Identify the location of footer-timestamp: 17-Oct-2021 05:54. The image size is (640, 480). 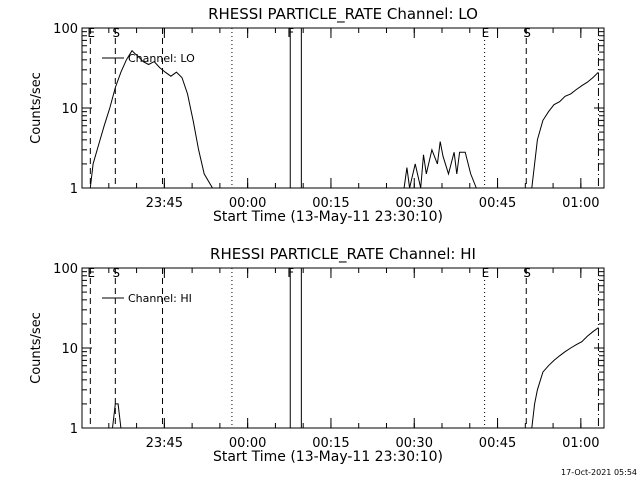
(599, 472).